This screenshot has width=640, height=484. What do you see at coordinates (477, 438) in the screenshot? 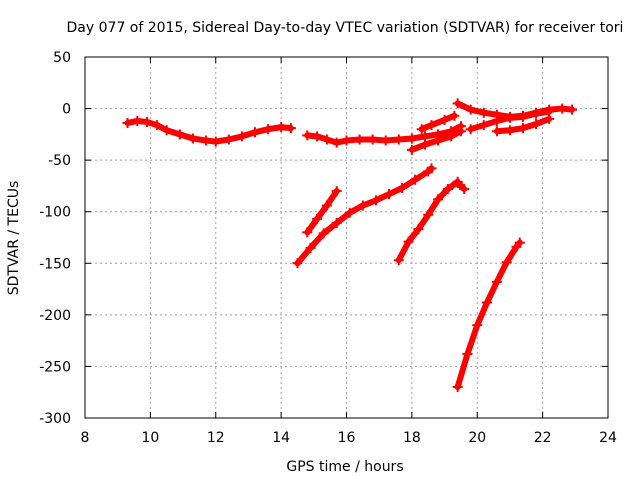
I see `x-tick-label: 20` at bounding box center [477, 438].